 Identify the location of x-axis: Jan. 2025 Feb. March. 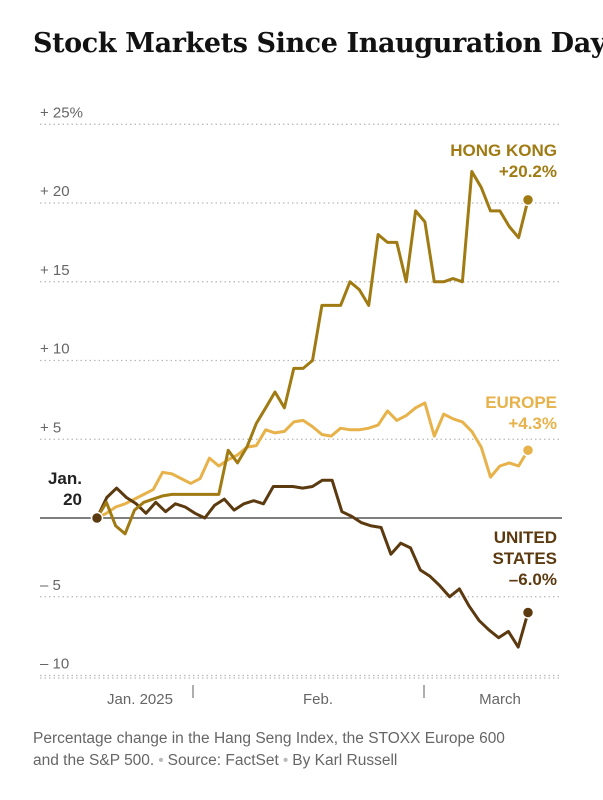
(314, 696).